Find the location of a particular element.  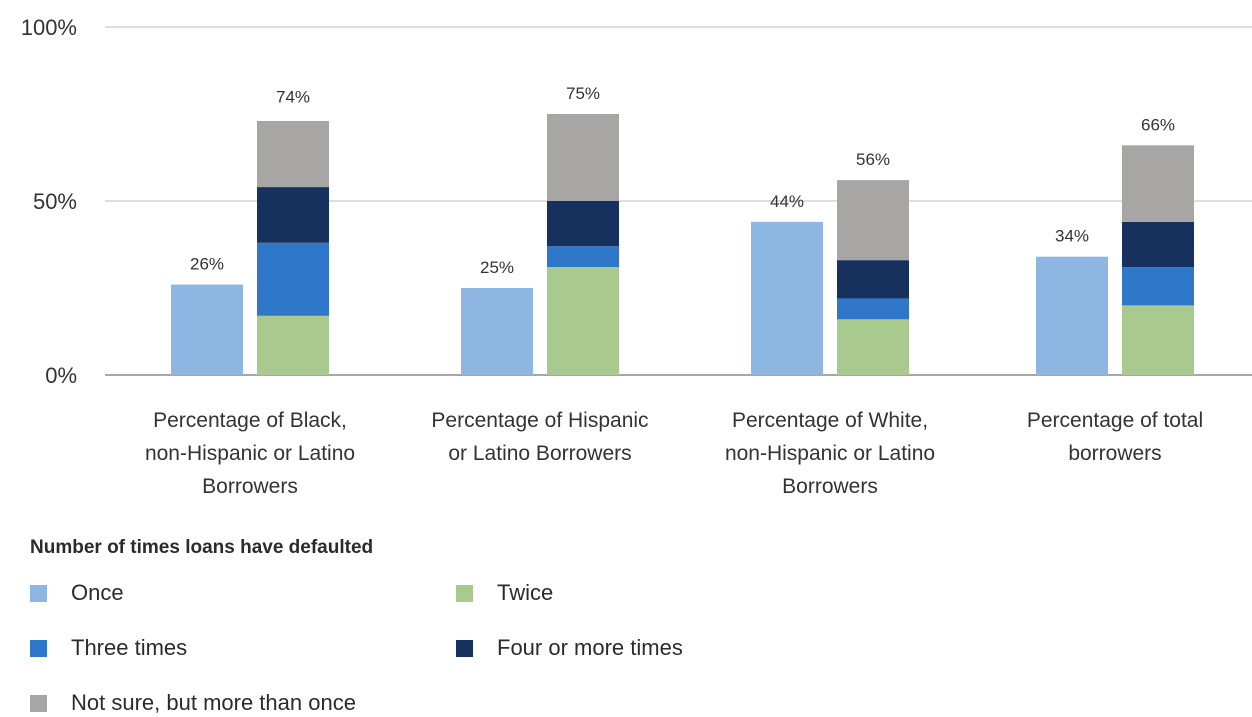

legend-swatch-three-times is located at coordinates (38, 648).